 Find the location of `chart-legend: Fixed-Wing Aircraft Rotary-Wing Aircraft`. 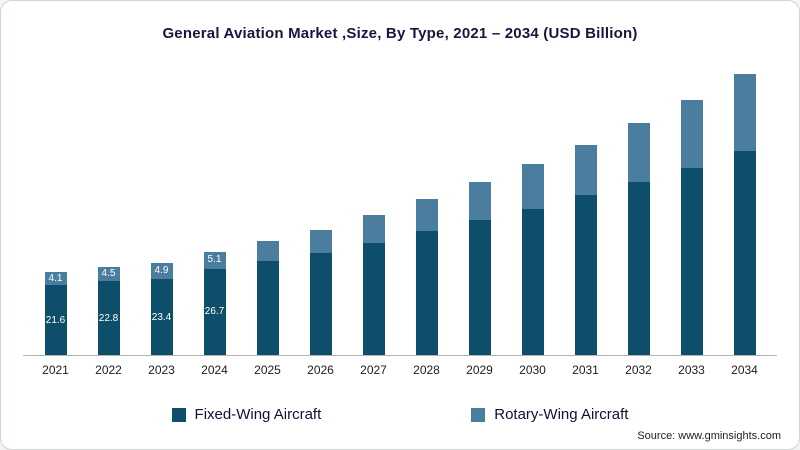

chart-legend: Fixed-Wing Aircraft Rotary-Wing Aircraft is located at coordinates (400, 414).